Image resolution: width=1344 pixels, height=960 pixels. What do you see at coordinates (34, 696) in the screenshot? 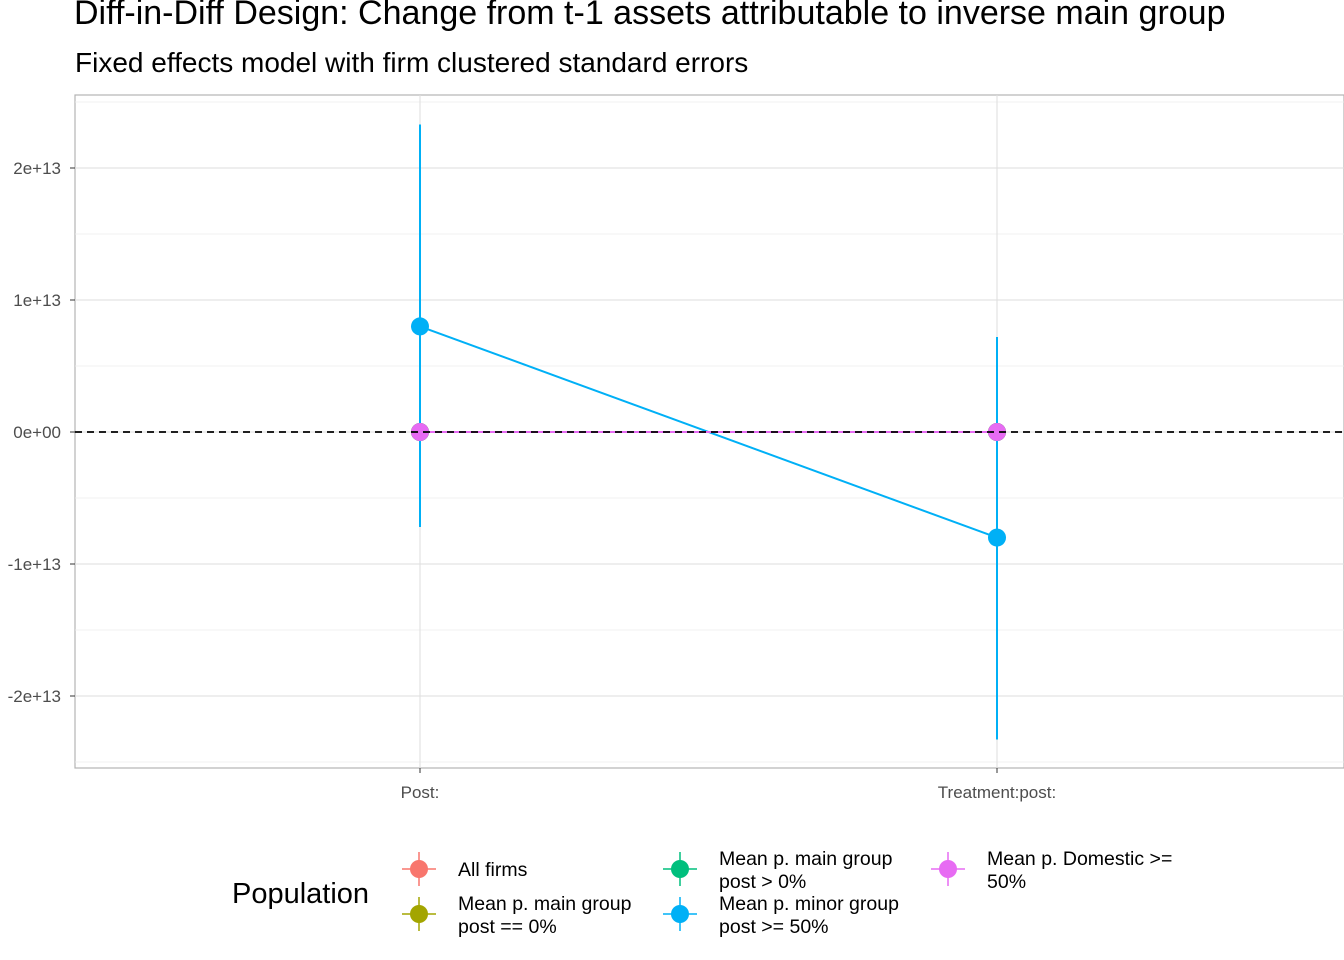
I see `y-tick-label: -2e+13` at bounding box center [34, 696].